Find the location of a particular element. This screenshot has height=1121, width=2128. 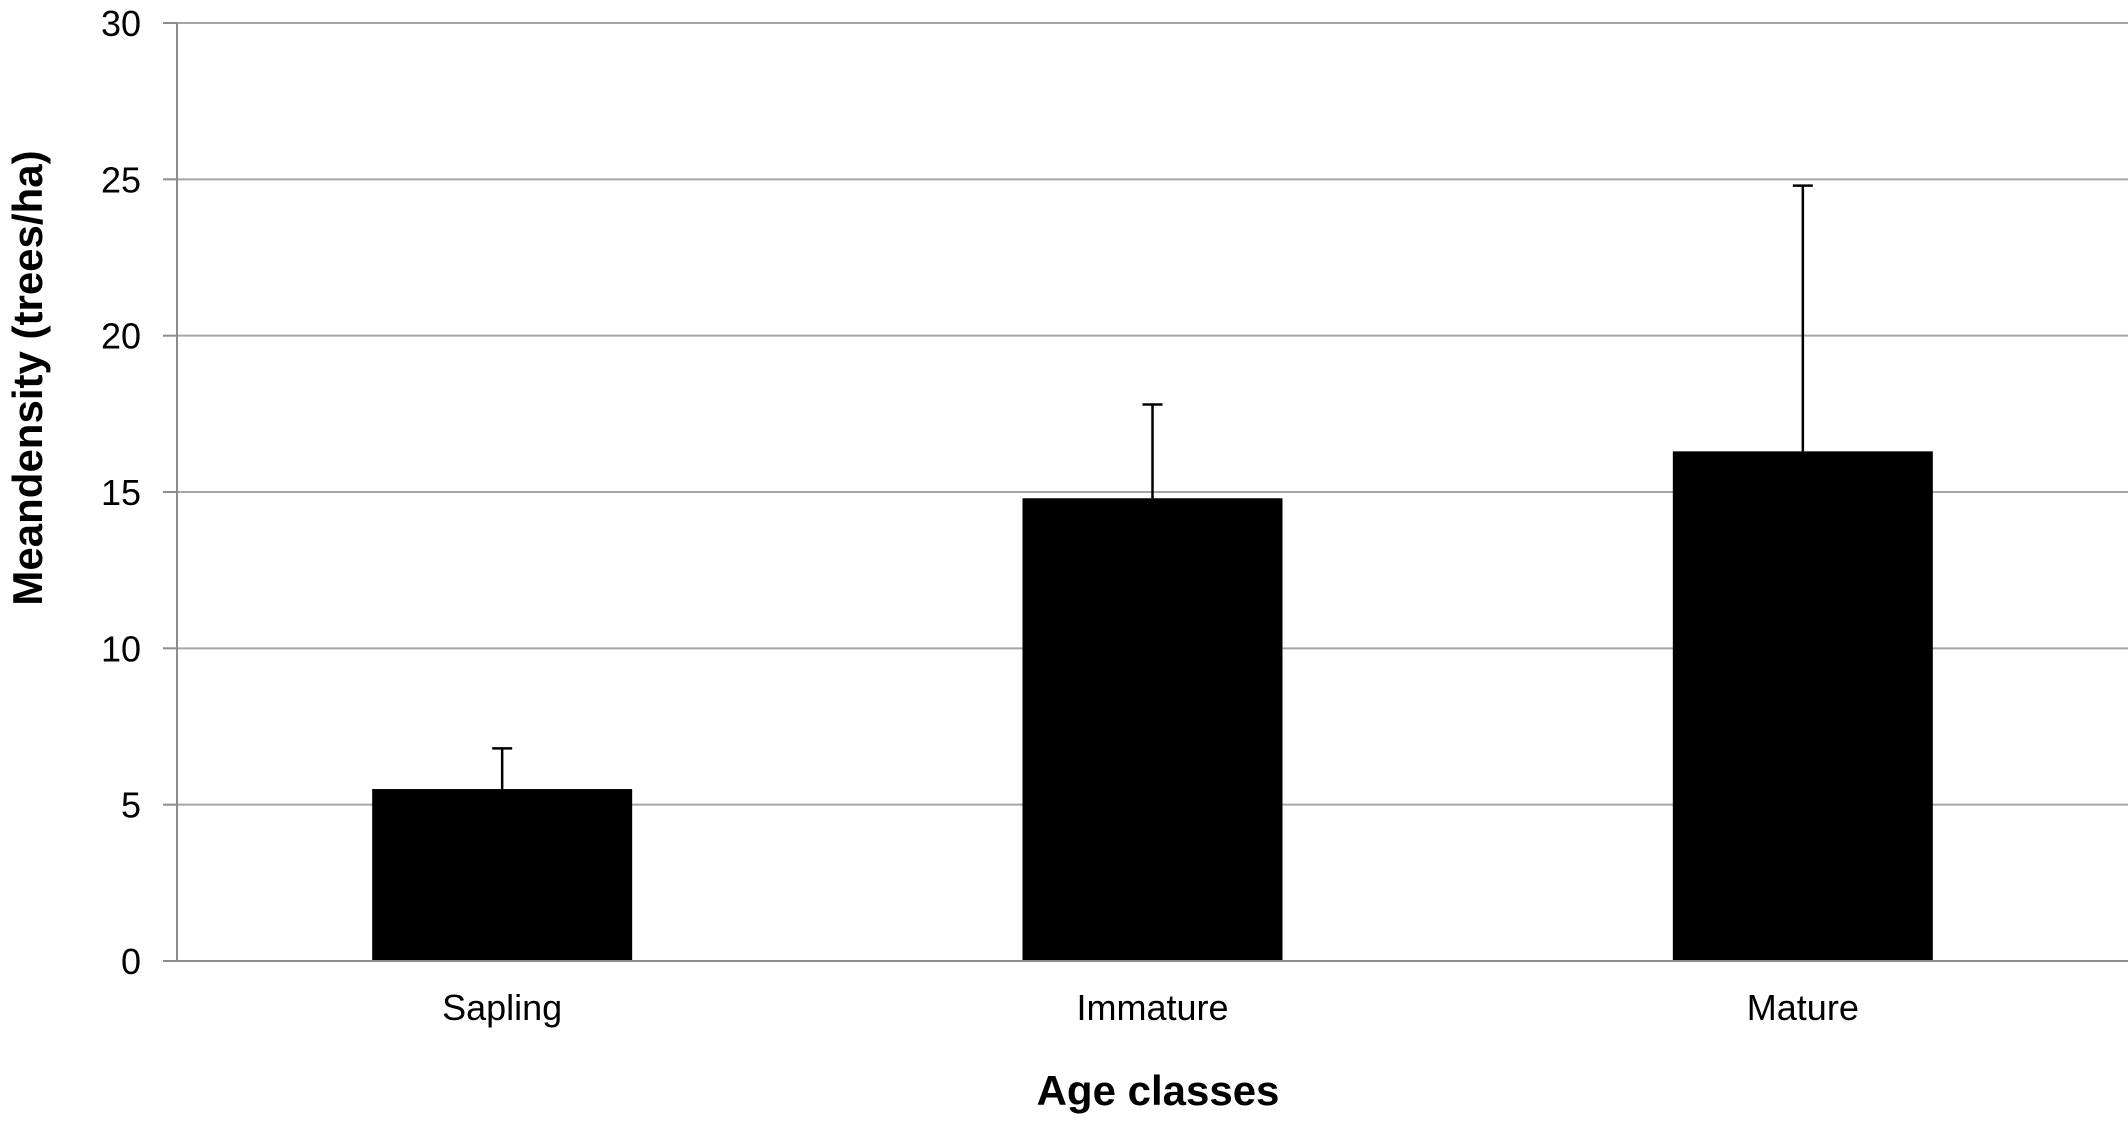

y-tick-label: 25 is located at coordinates (121, 179).